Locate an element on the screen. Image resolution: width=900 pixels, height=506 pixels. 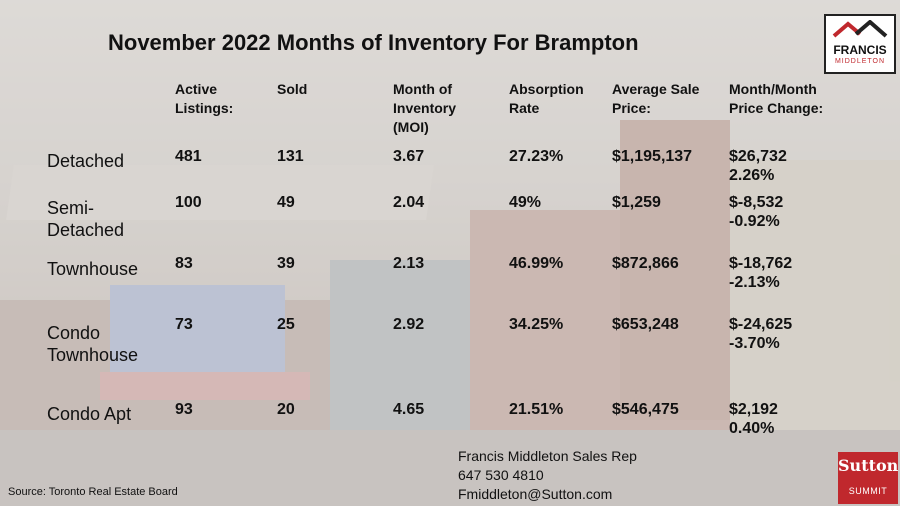
row-label-line1: Semi- is located at coordinates (71, 208).